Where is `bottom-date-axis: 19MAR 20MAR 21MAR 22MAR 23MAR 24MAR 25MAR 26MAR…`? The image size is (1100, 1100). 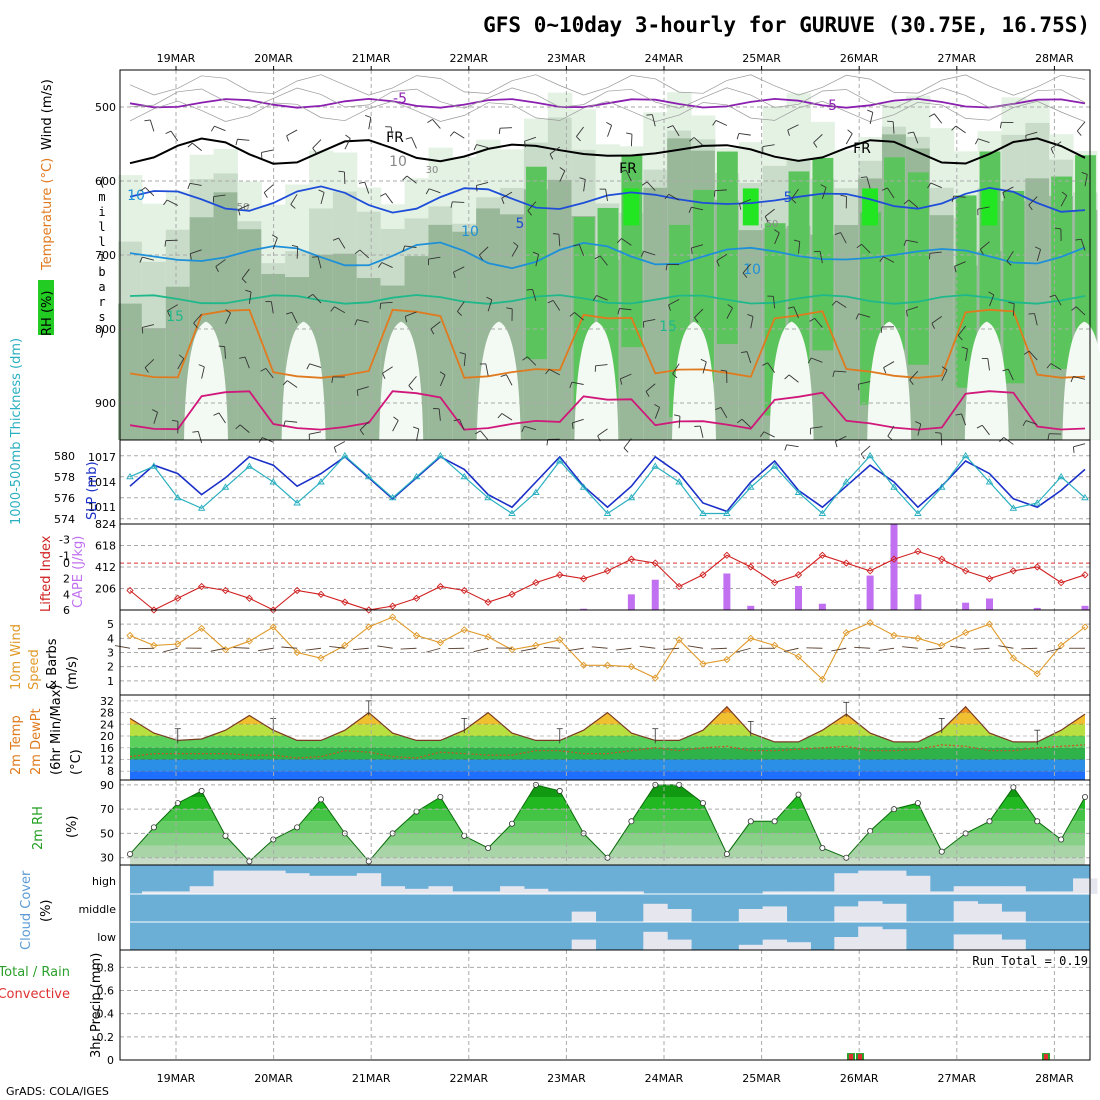
bottom-date-axis: 19MAR 20MAR 21MAR 22MAR 23MAR 24MAR 25MAR 26MAR… is located at coordinates (615, 1078).